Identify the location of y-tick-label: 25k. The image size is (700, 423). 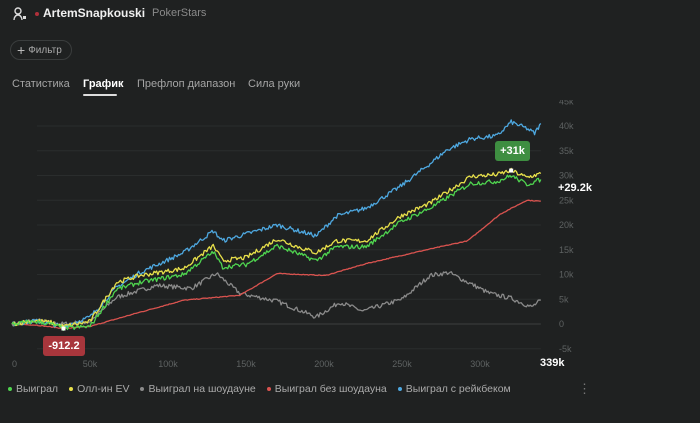
(566, 200).